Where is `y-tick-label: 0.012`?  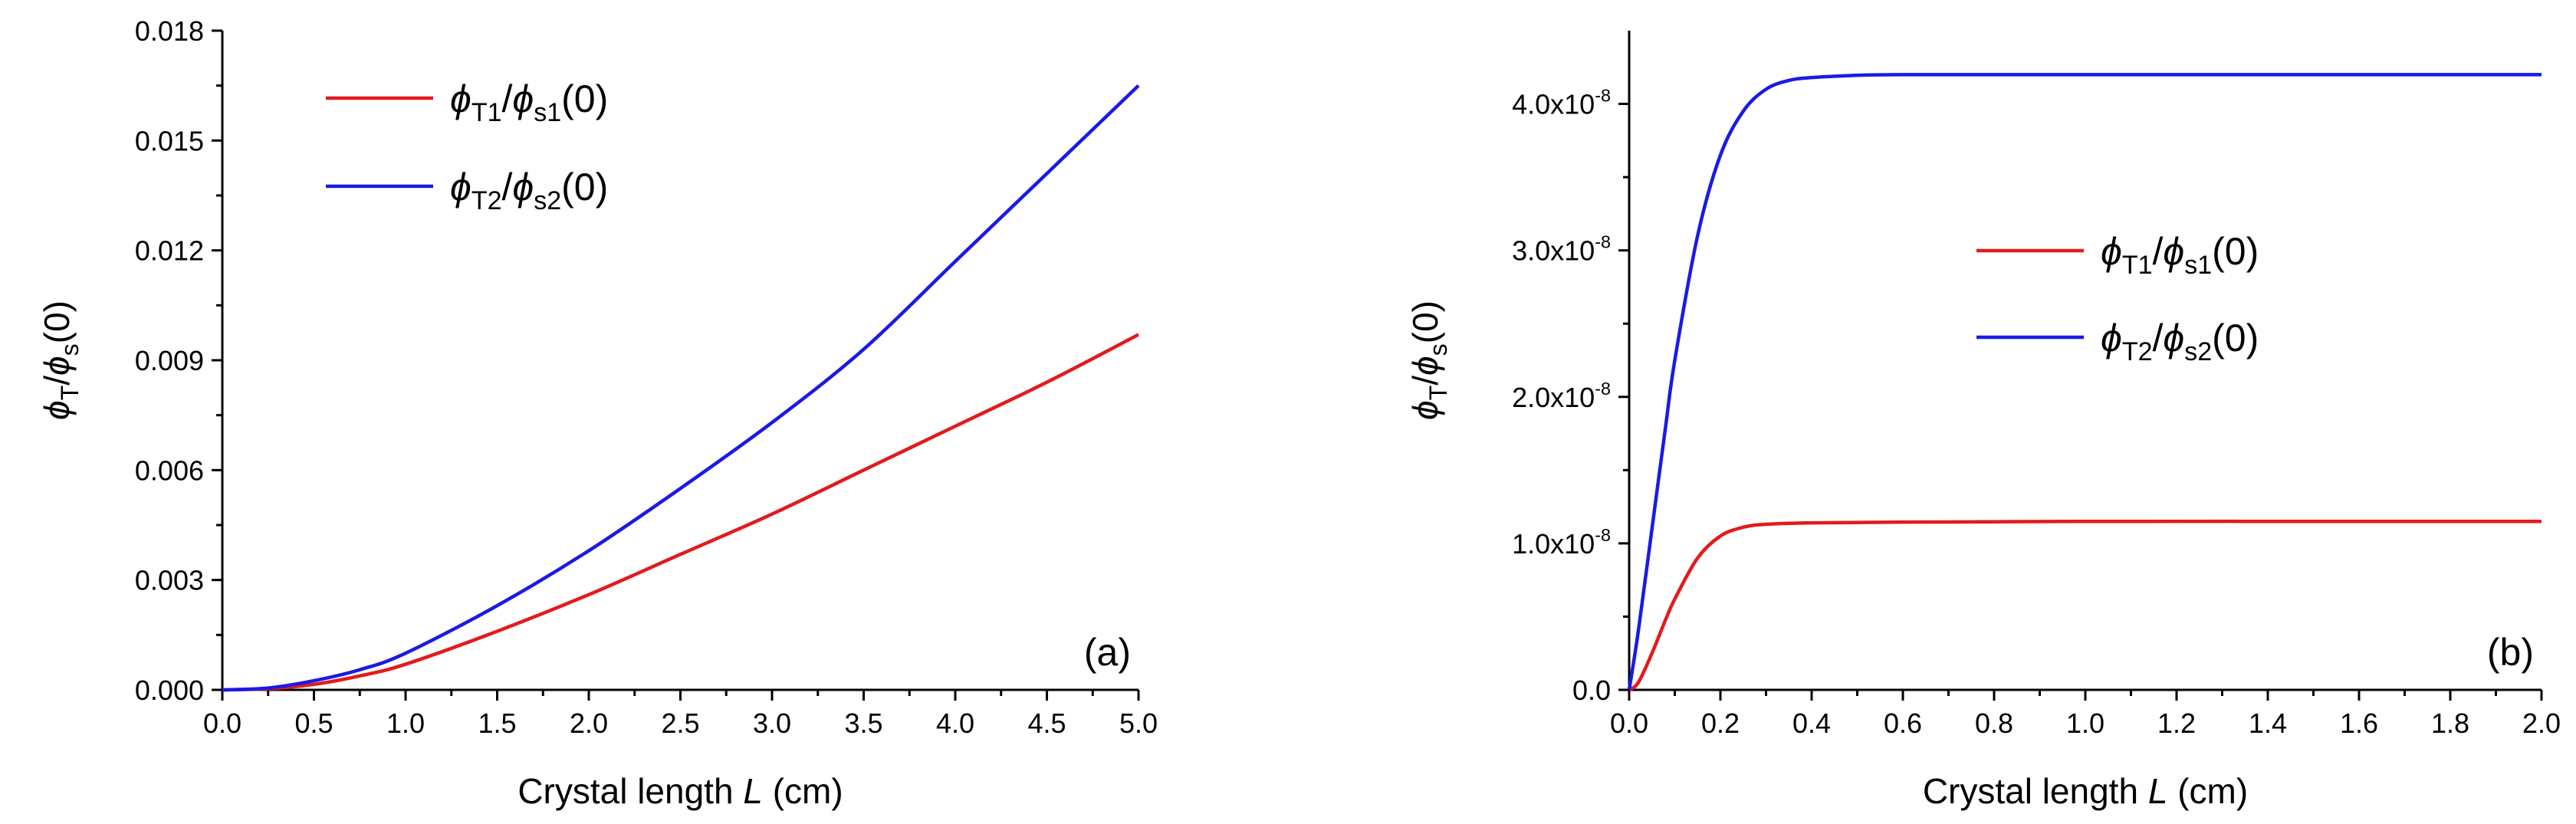
y-tick-label: 0.012 is located at coordinates (169, 251).